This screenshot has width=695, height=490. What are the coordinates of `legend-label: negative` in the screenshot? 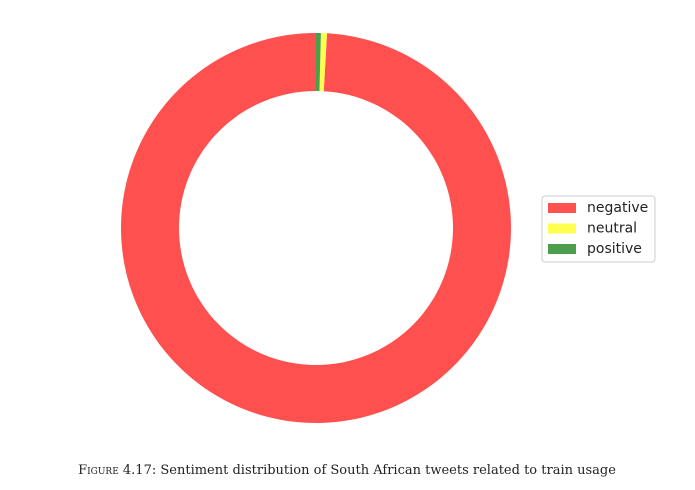 It's located at (617, 208).